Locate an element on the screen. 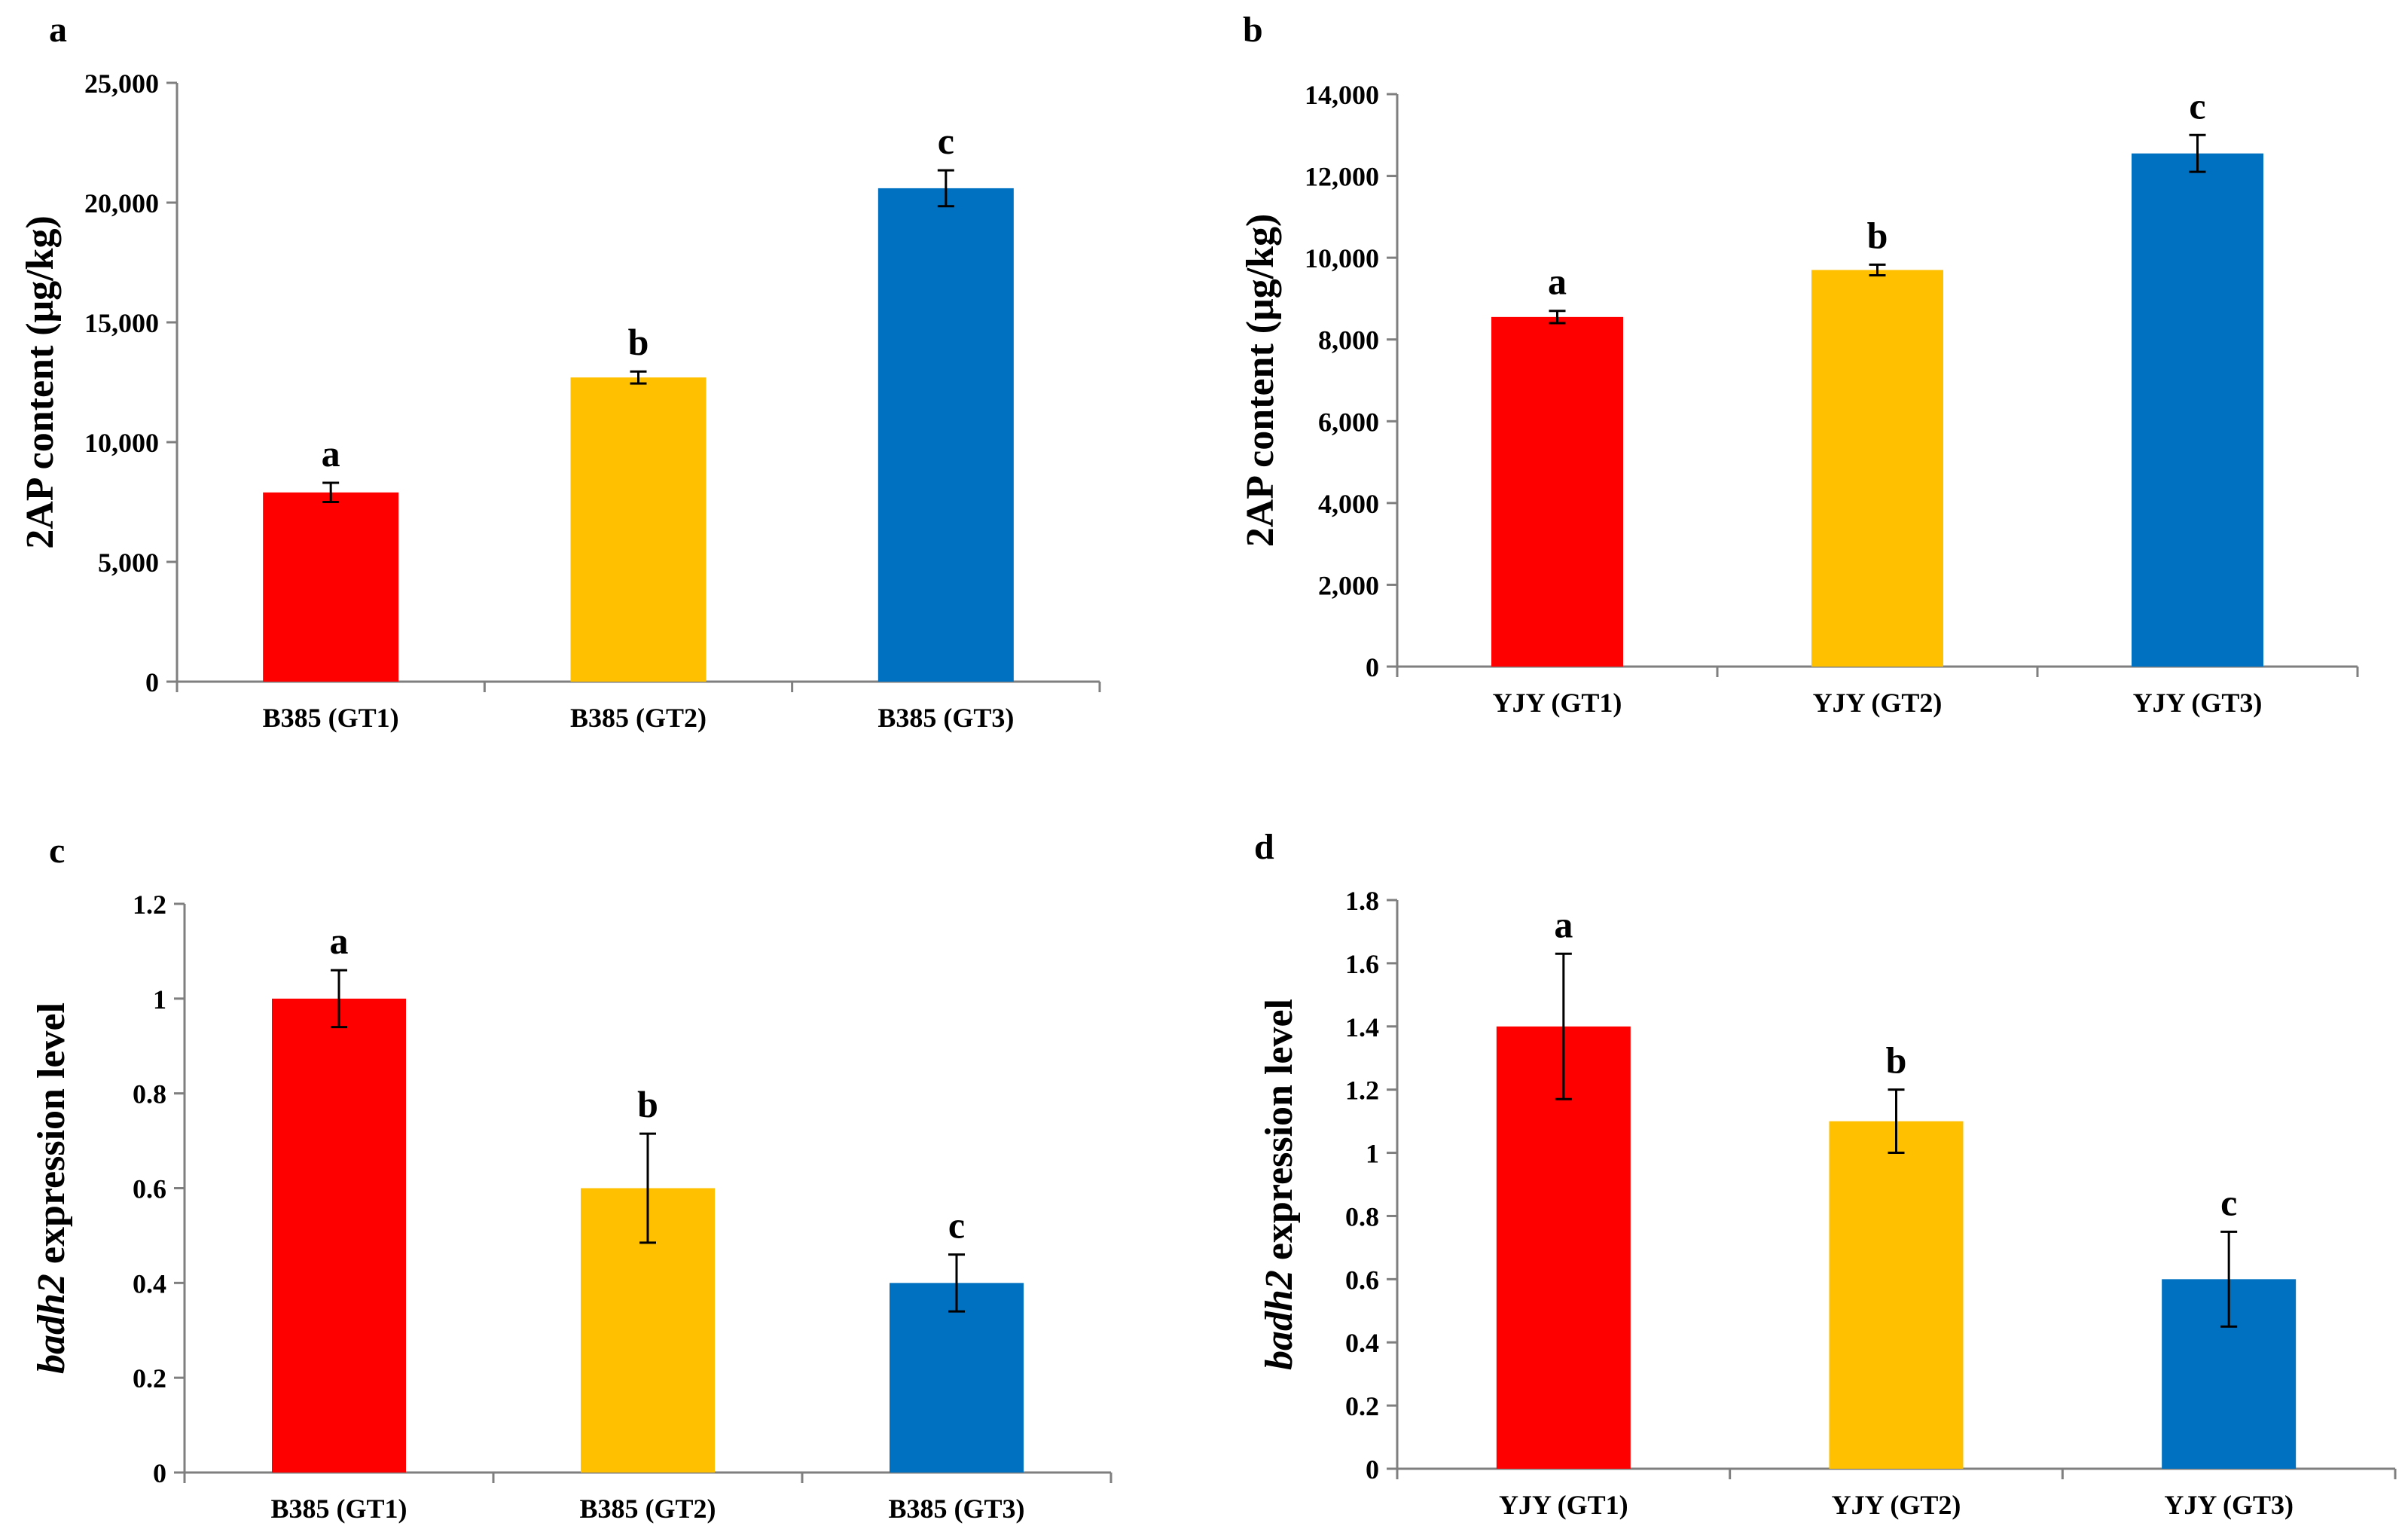  y-tick-label: 2,000 is located at coordinates (1348, 585).